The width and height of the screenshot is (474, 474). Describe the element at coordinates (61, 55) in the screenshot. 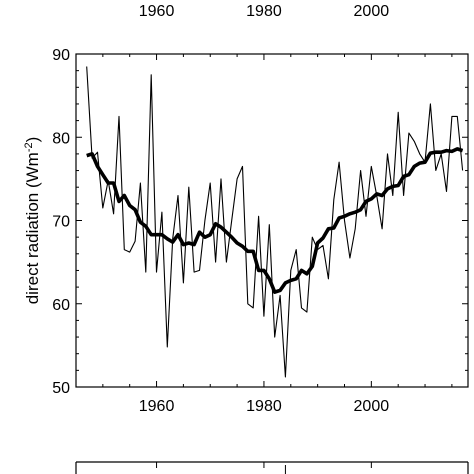

I see `y-tick-label: 90` at that location.